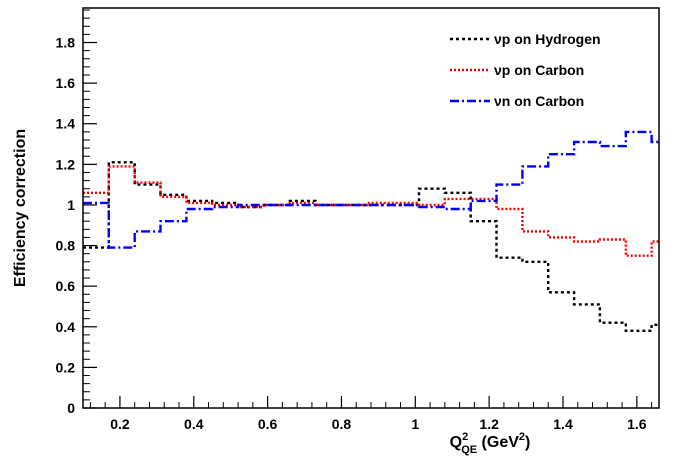 The width and height of the screenshot is (673, 467). I want to click on x-axis-label: Q2 QE (GeV2), so click(490, 443).